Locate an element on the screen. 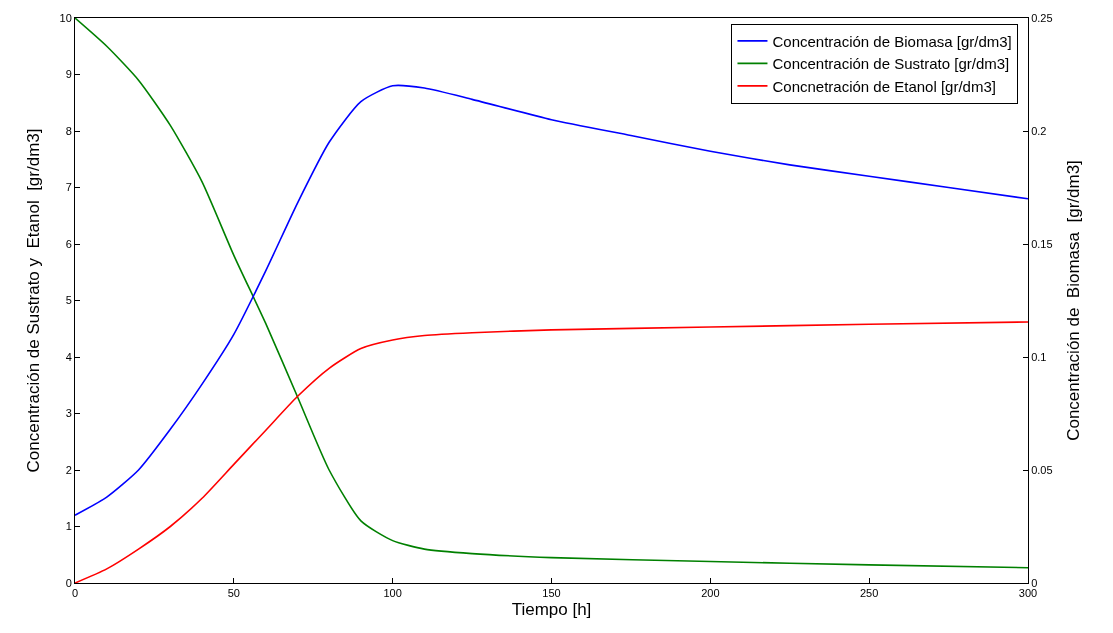  y2-tick-label: 0.15 is located at coordinates (1042, 243).